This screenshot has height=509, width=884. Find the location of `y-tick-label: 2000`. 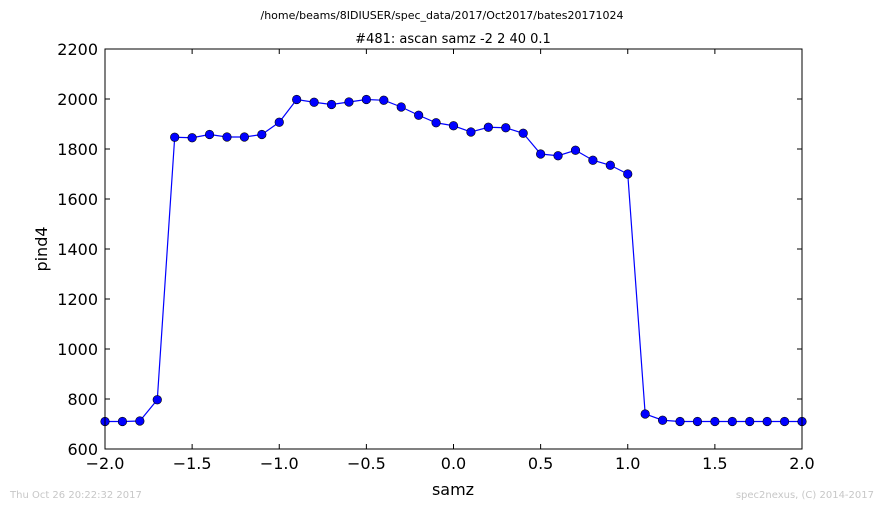

y-tick-label: 2000 is located at coordinates (77, 99).